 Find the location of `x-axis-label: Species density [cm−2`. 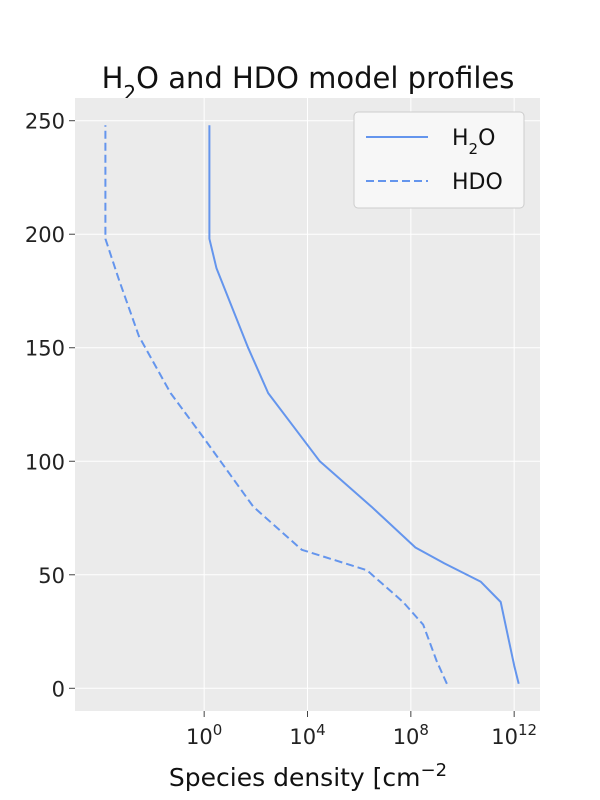

x-axis-label: Species density [cm−2 is located at coordinates (308, 776).